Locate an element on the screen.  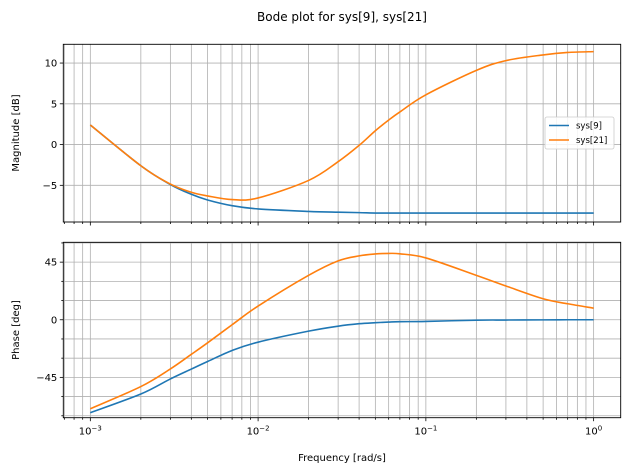
y-tick-label: −45 is located at coordinates (46, 378).